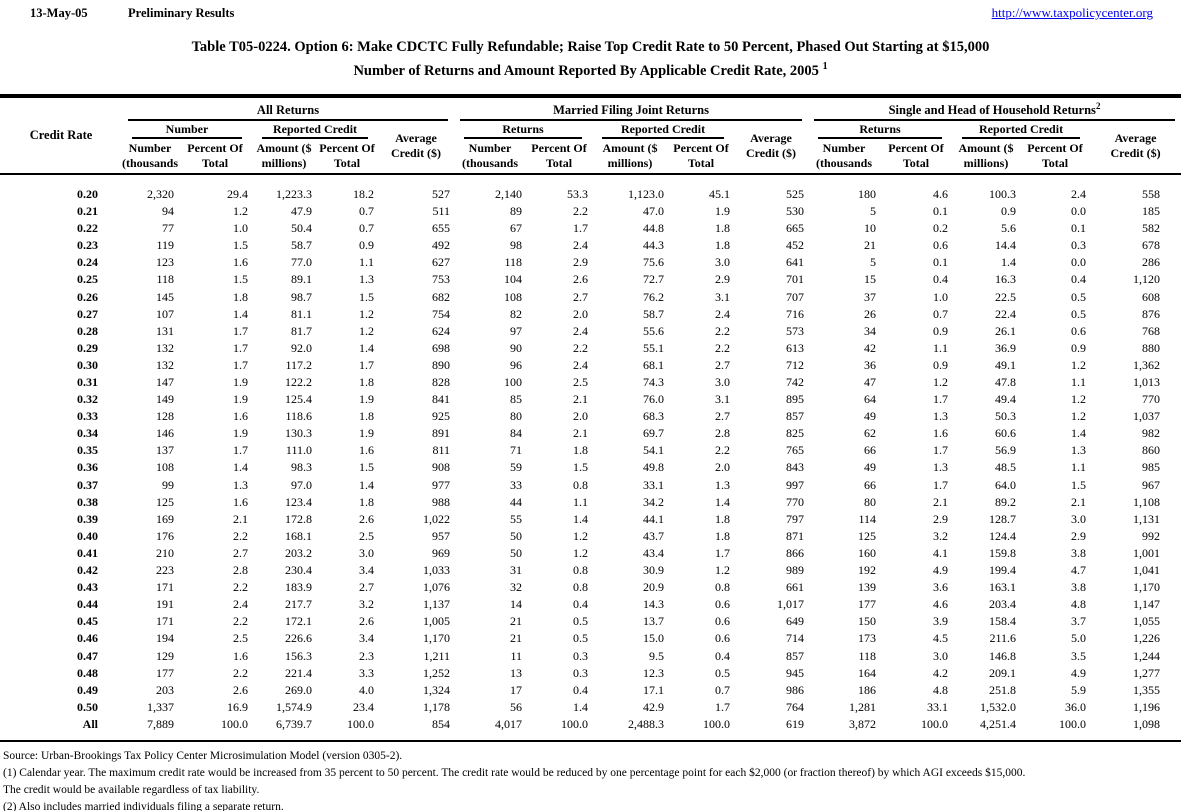  Describe the element at coordinates (87, 313) in the screenshot. I see `credit-rate-cell: 0.27` at that location.